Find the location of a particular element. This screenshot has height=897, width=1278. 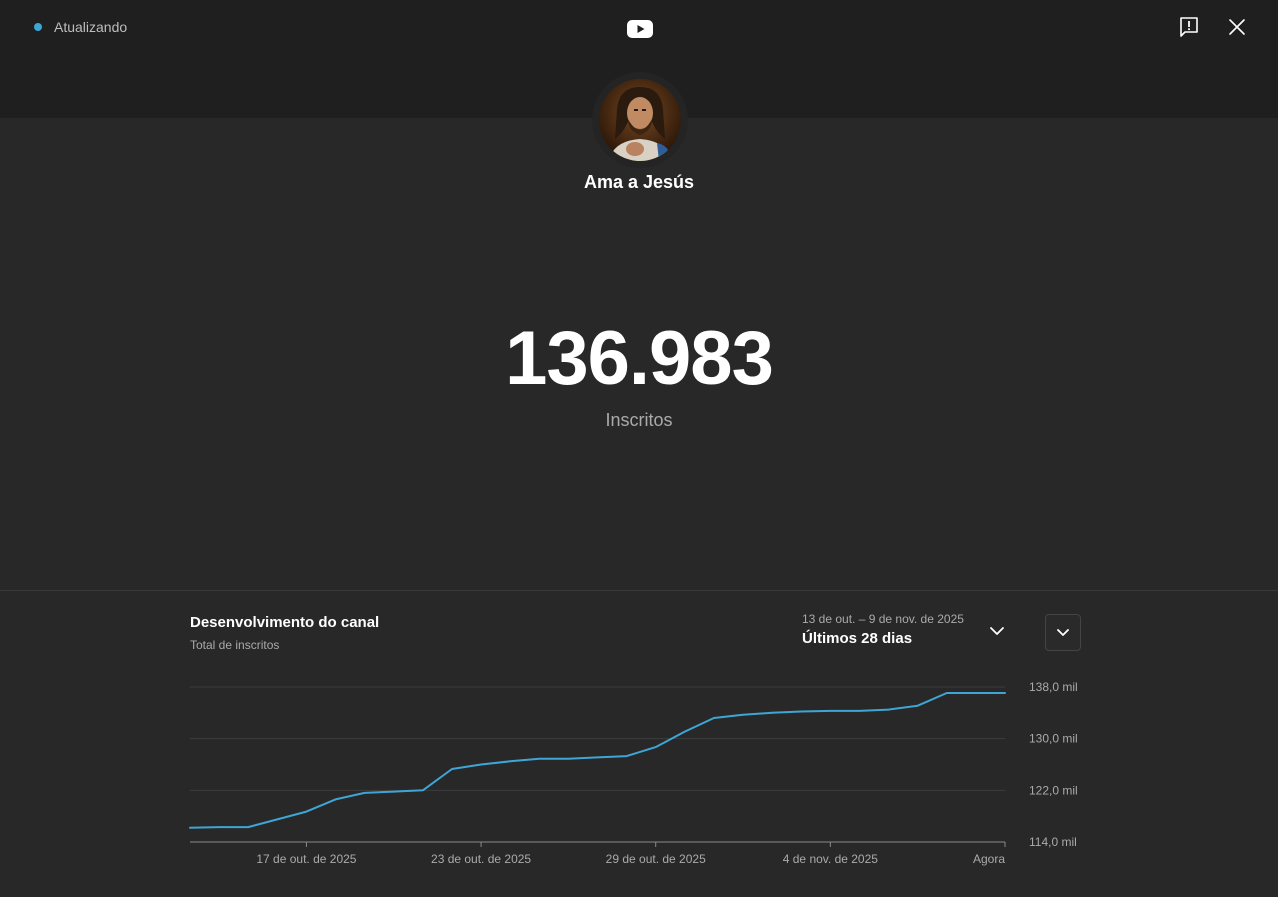

subscriber-label: Inscritos is located at coordinates (639, 420).